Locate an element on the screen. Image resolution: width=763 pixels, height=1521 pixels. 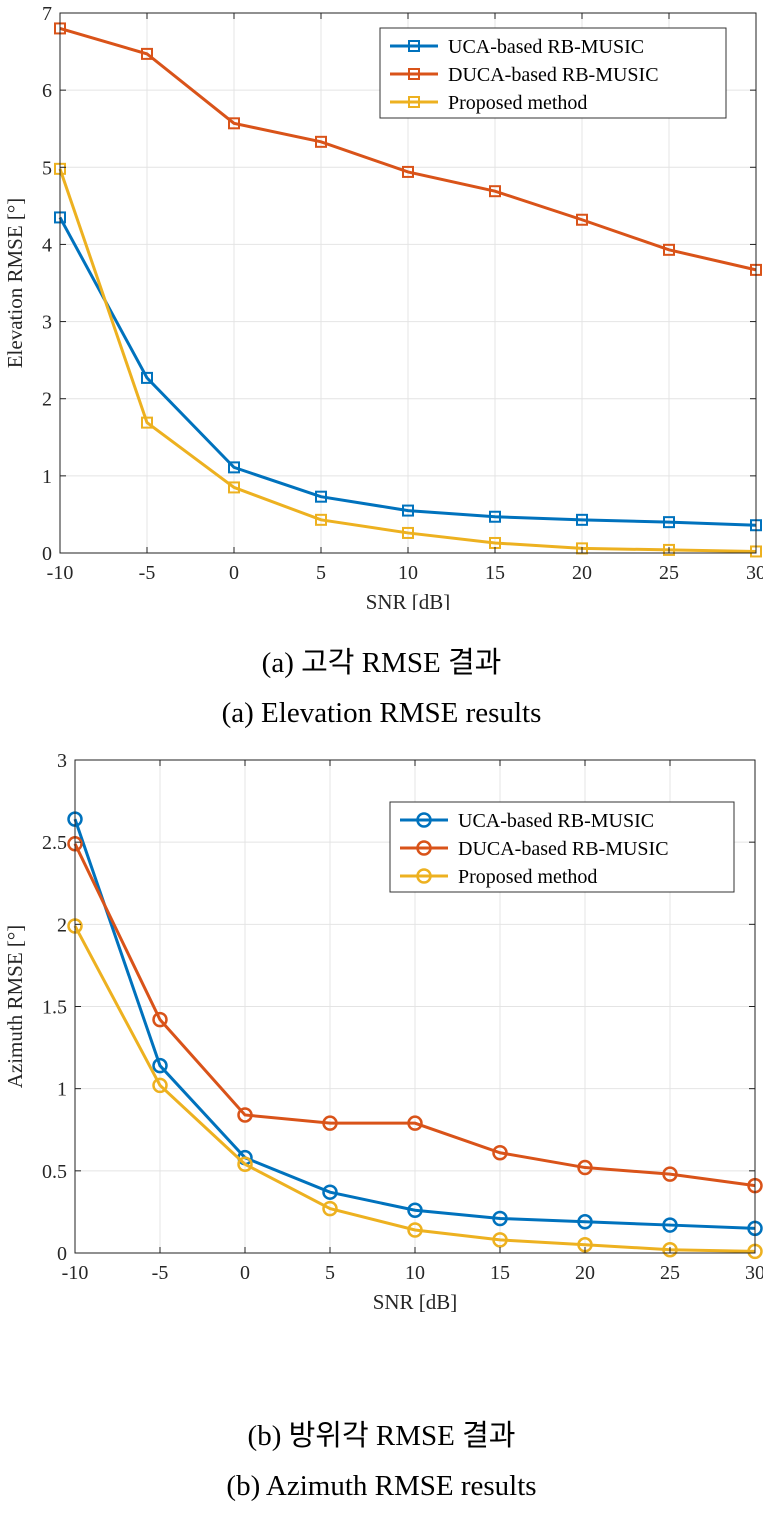
y-tick-label: 6 is located at coordinates (47, 91).